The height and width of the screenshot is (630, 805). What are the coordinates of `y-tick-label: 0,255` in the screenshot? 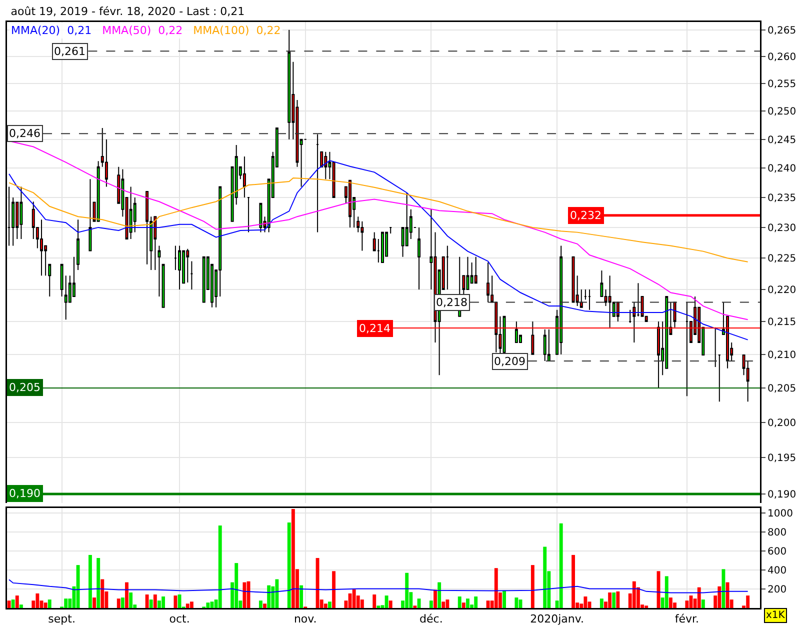 It's located at (782, 84).